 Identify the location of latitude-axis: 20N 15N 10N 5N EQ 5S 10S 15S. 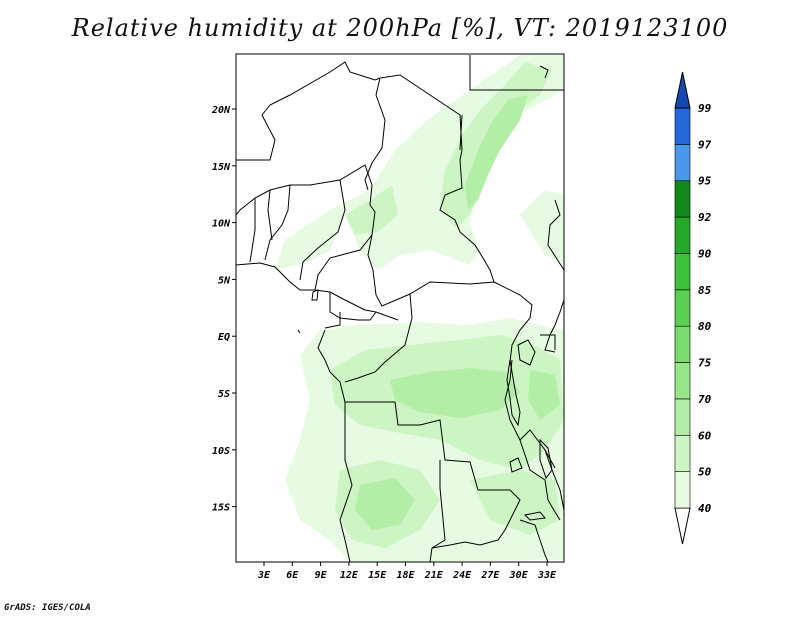
(223, 309).